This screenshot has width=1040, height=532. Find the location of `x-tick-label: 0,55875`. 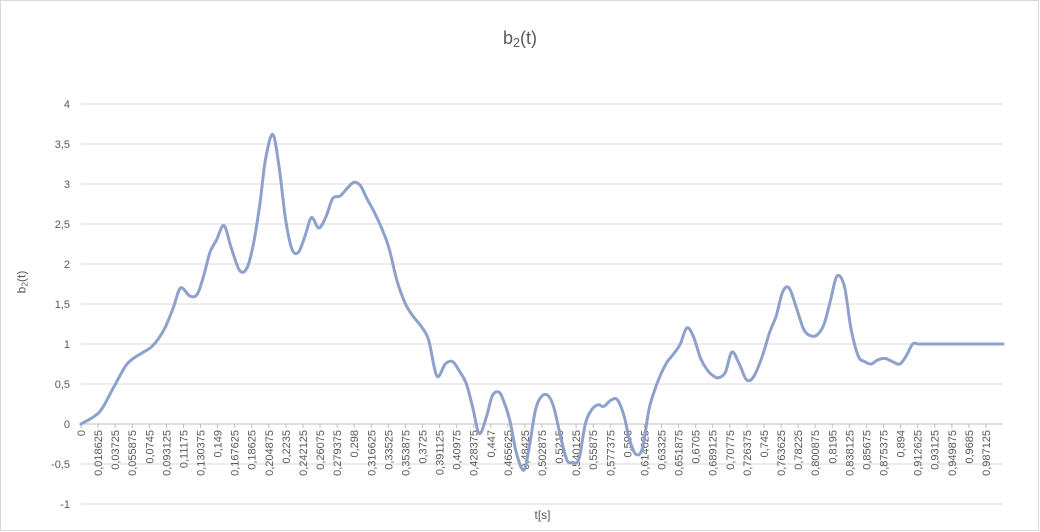

x-tick-label: 0,55875 is located at coordinates (594, 450).